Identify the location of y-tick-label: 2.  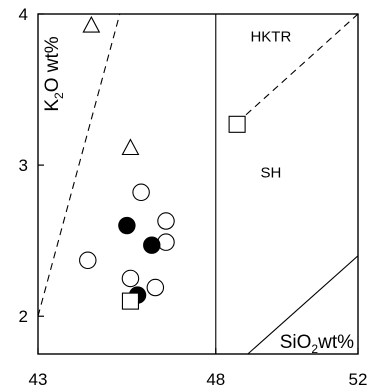
(23, 316).